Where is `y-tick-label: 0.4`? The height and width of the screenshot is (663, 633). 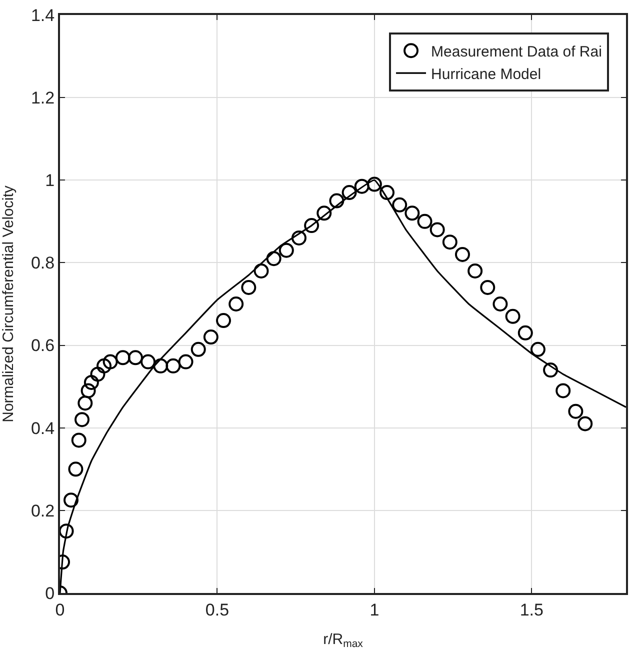 y-tick-label: 0.4 is located at coordinates (42, 428).